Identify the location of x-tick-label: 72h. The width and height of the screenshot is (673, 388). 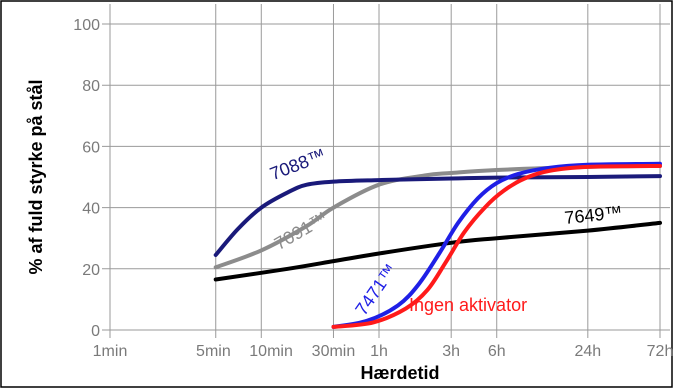
(660, 351).